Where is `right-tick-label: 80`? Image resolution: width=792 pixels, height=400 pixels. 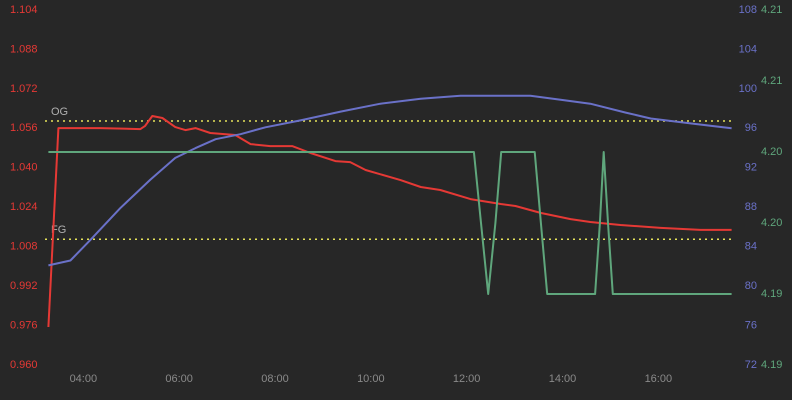 right-tick-label: 80 is located at coordinates (751, 286).